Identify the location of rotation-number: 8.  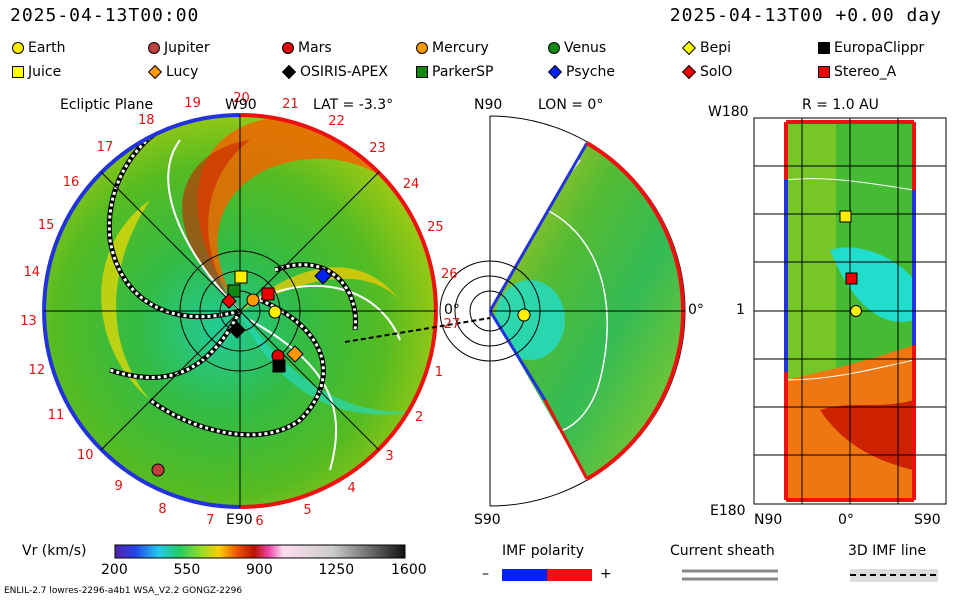
(162, 509).